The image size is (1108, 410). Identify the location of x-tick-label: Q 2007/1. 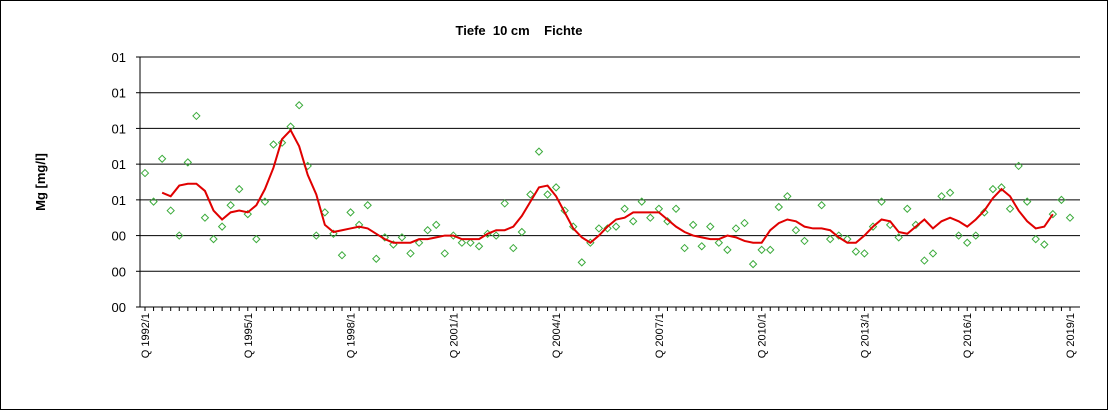
(660, 335).